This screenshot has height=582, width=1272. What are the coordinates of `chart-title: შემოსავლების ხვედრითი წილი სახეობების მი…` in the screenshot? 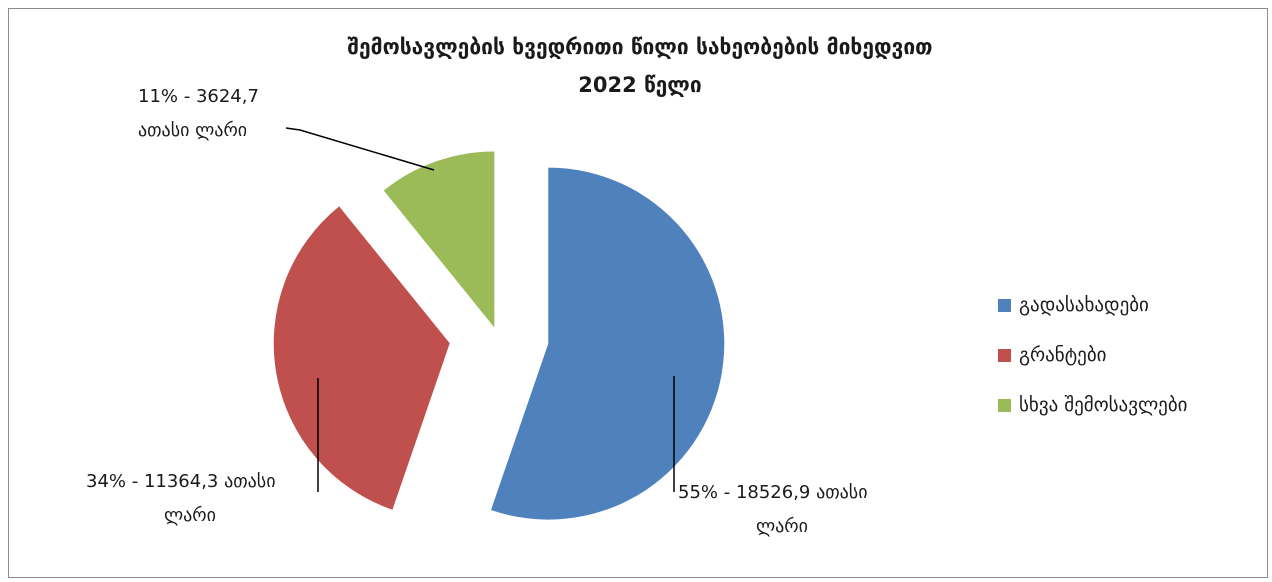 It's located at (640, 47).